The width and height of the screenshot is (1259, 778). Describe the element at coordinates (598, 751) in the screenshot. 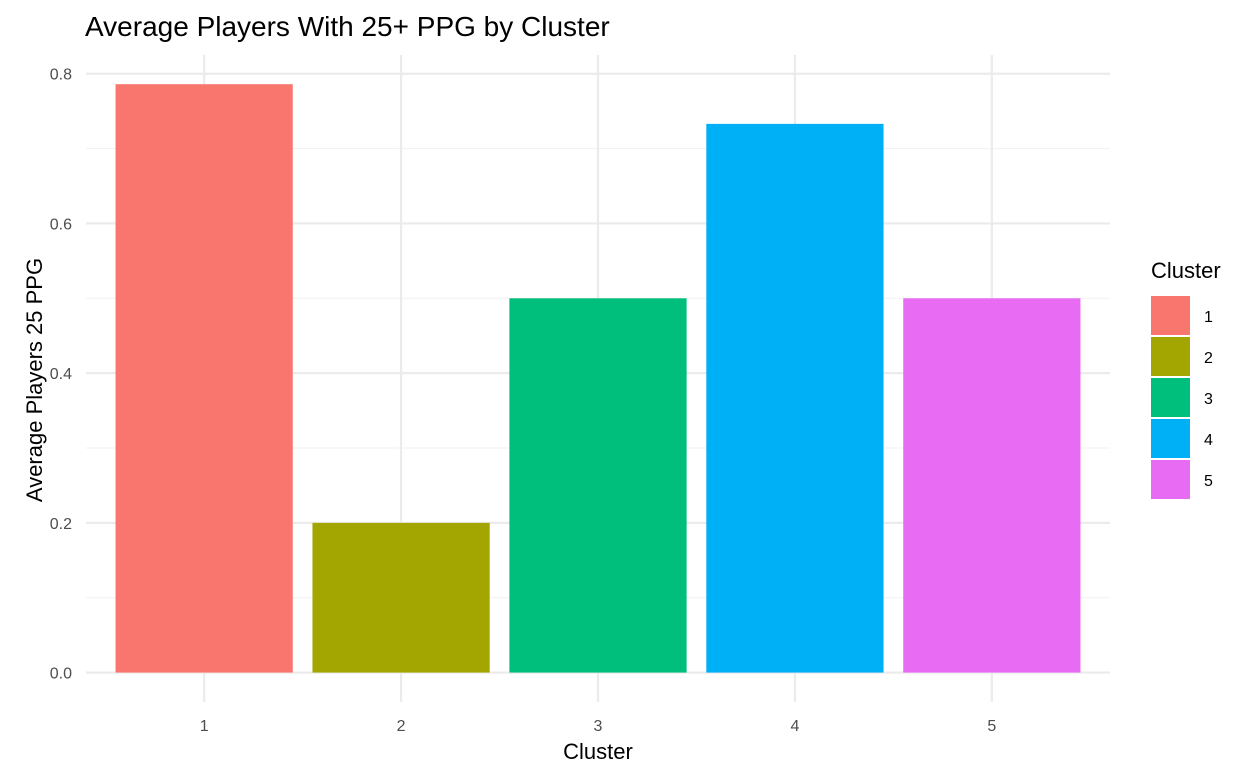

I see `x-axis-title: Cluster` at that location.